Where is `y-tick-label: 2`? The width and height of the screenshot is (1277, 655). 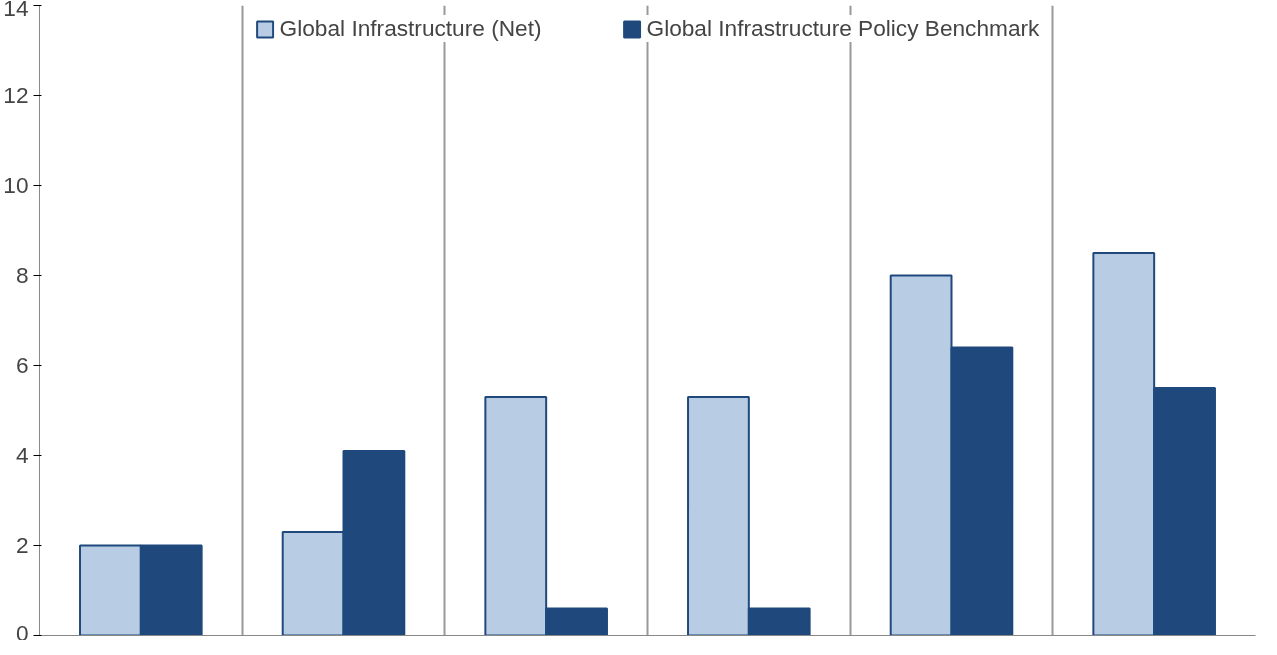
y-tick-label: 2 is located at coordinates (22, 545).